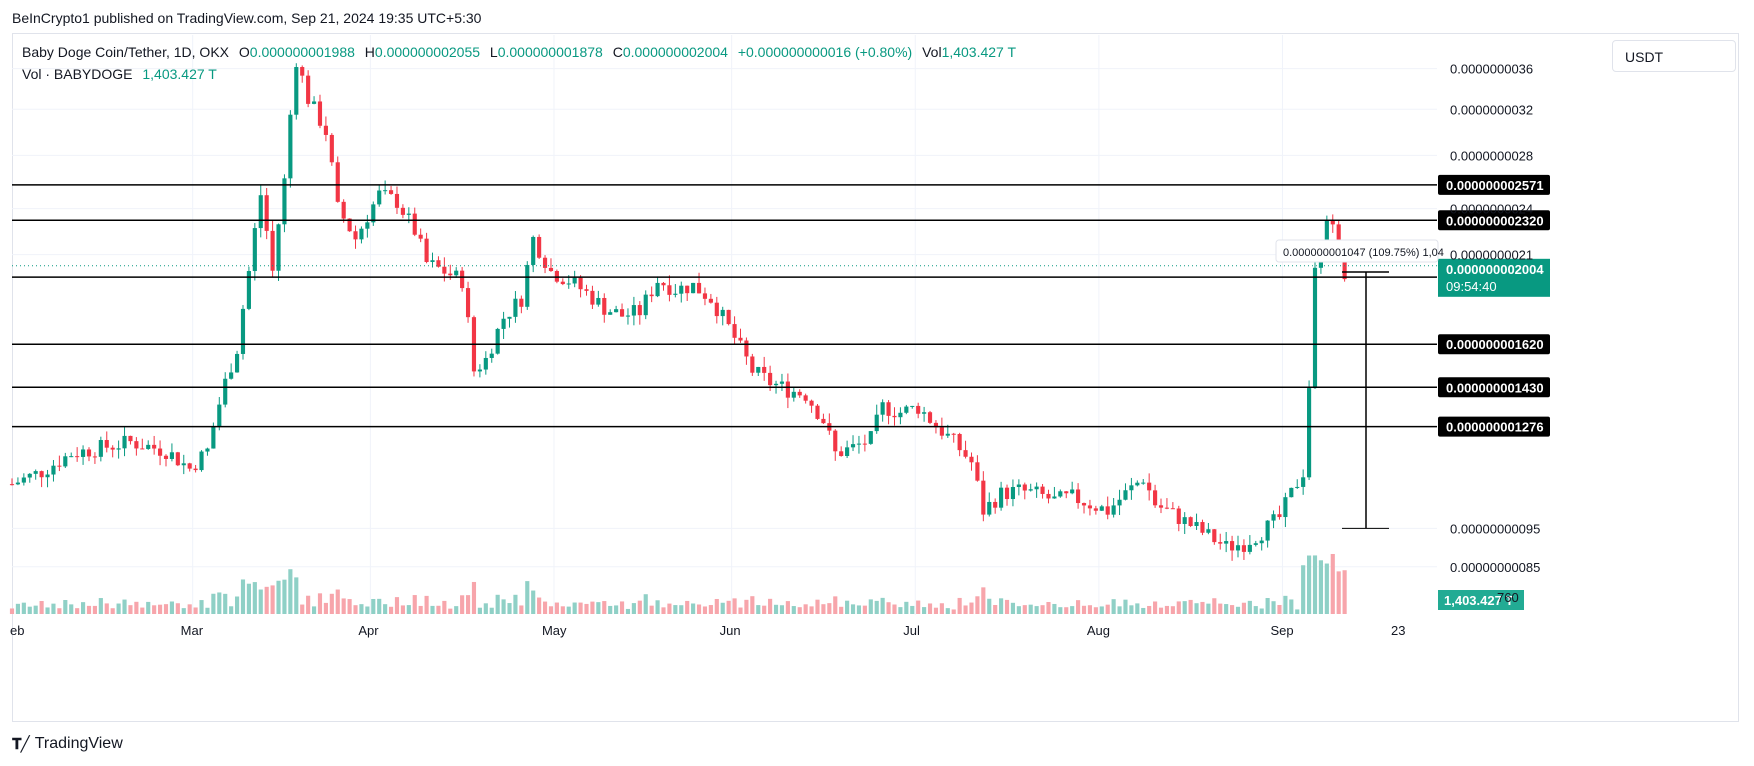 The image size is (1754, 766). What do you see at coordinates (1494, 426) in the screenshot?
I see `level-label-bg` at bounding box center [1494, 426].